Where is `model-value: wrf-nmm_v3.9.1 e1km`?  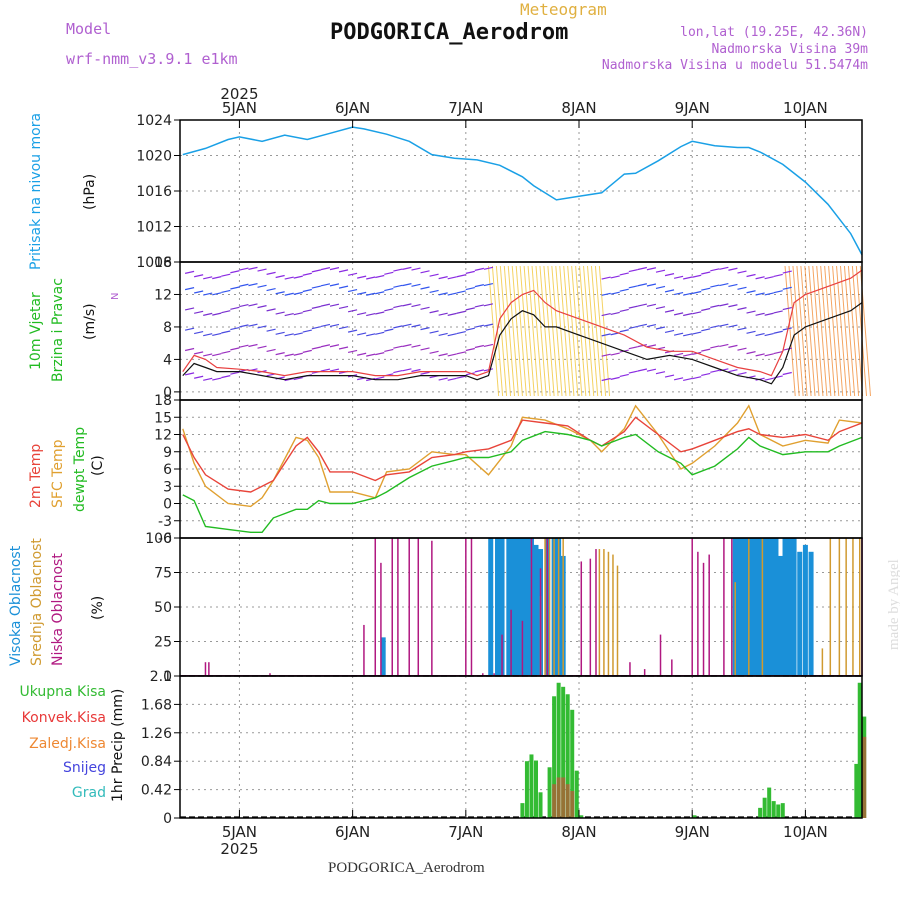 model-value: wrf-nmm_v3.9.1 e1km is located at coordinates (152, 59).